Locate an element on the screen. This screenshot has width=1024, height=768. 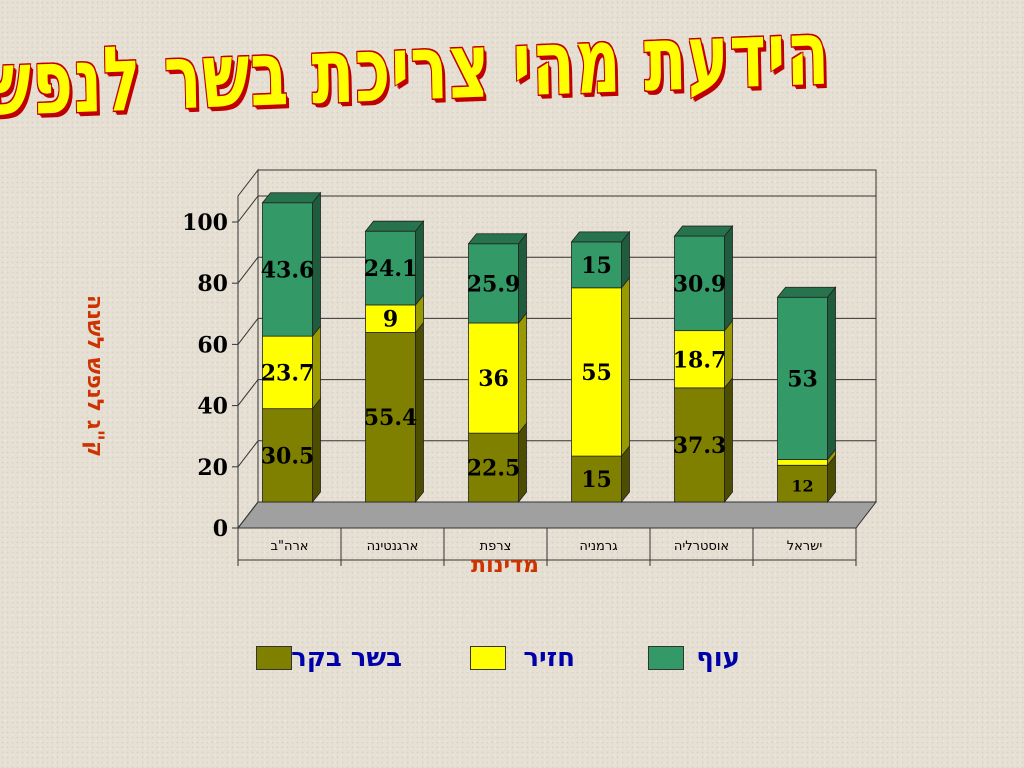
y-tick-label: 20 is located at coordinates (212, 468).